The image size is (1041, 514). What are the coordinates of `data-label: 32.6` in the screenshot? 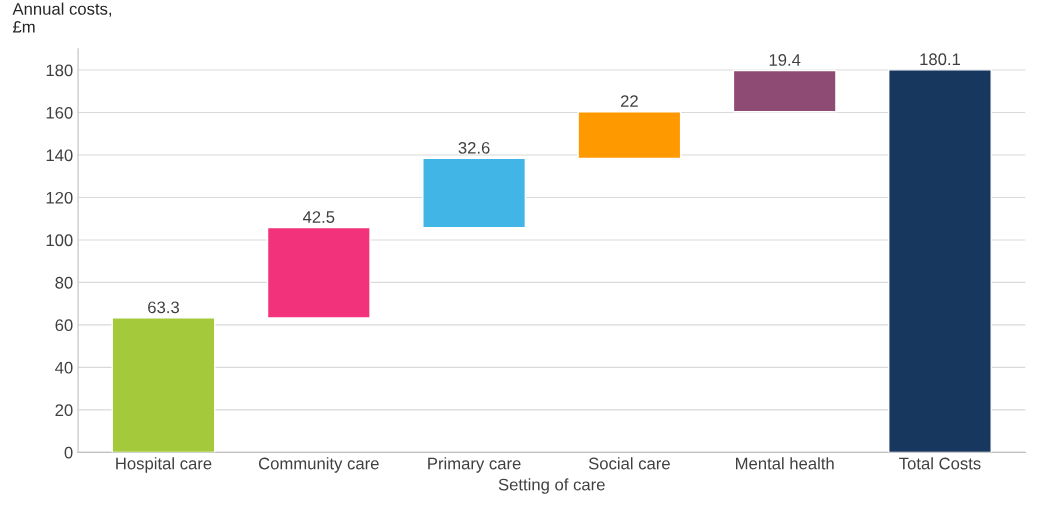 It's located at (474, 147).